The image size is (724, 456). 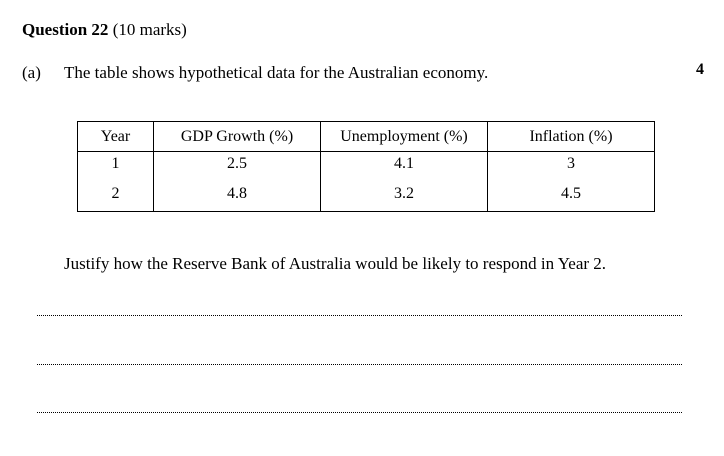 I want to click on question-number: Question 22, so click(x=65, y=29).